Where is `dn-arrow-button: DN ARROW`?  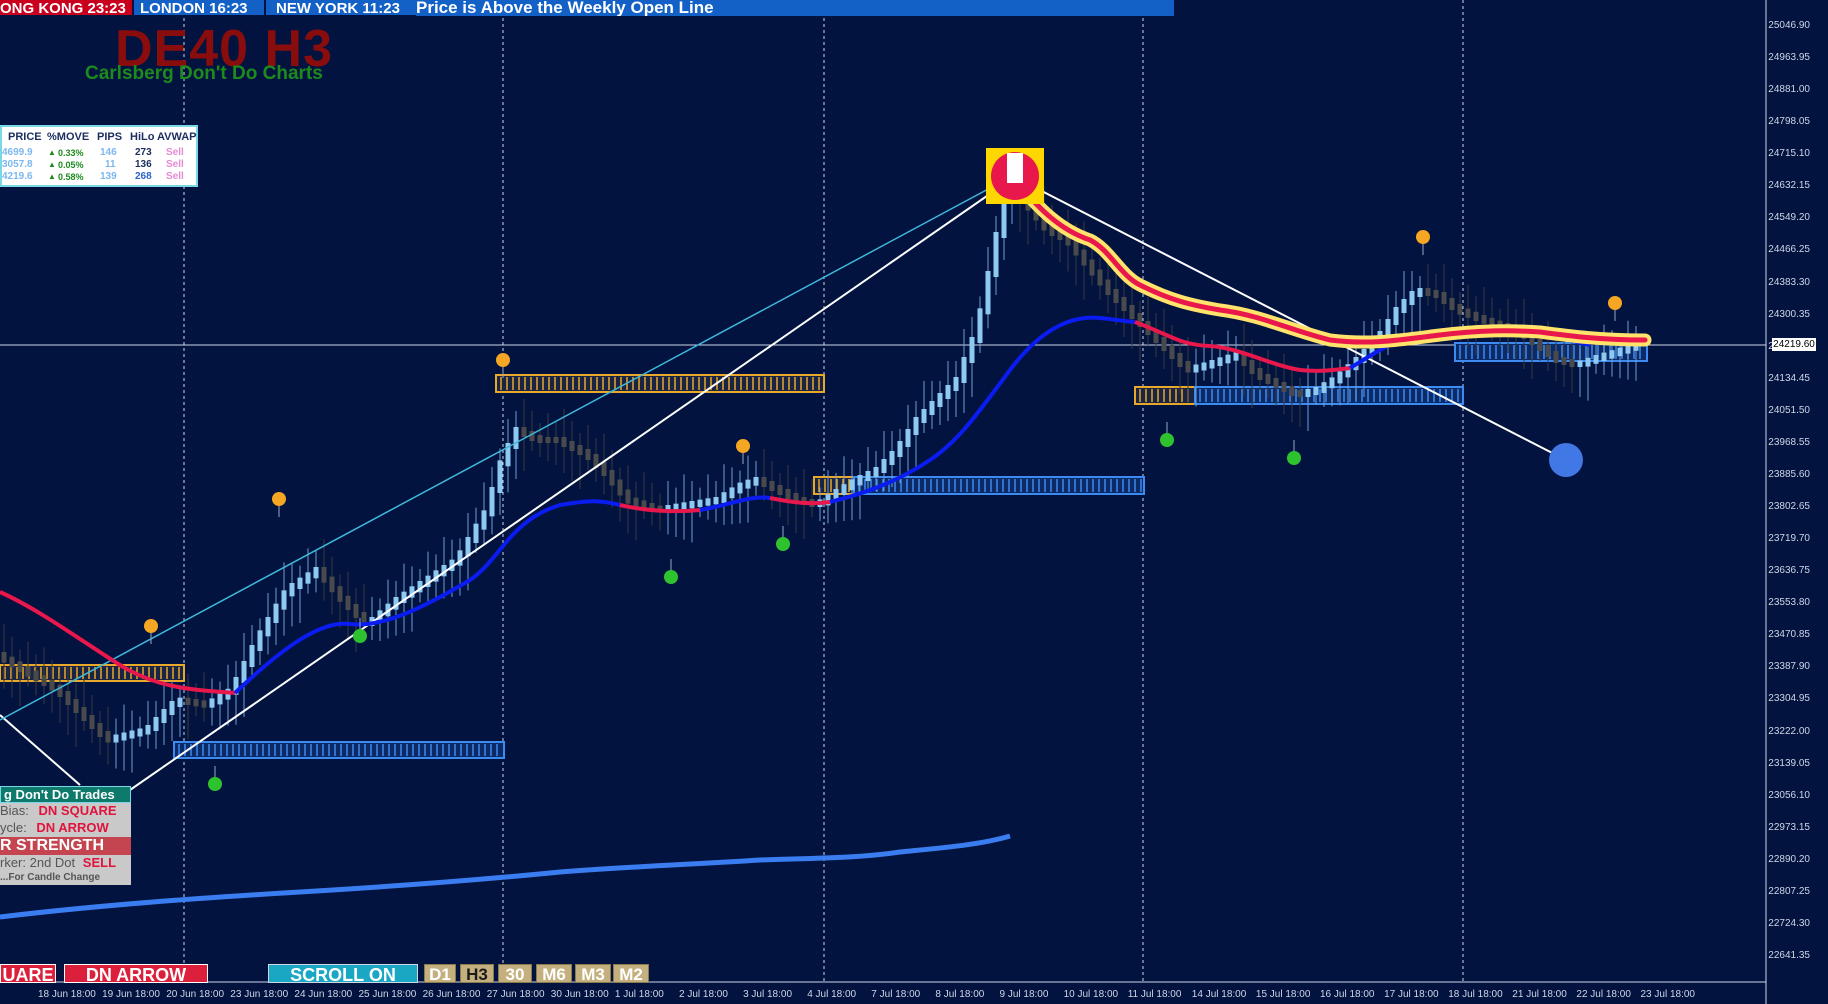 dn-arrow-button: DN ARROW is located at coordinates (136, 973).